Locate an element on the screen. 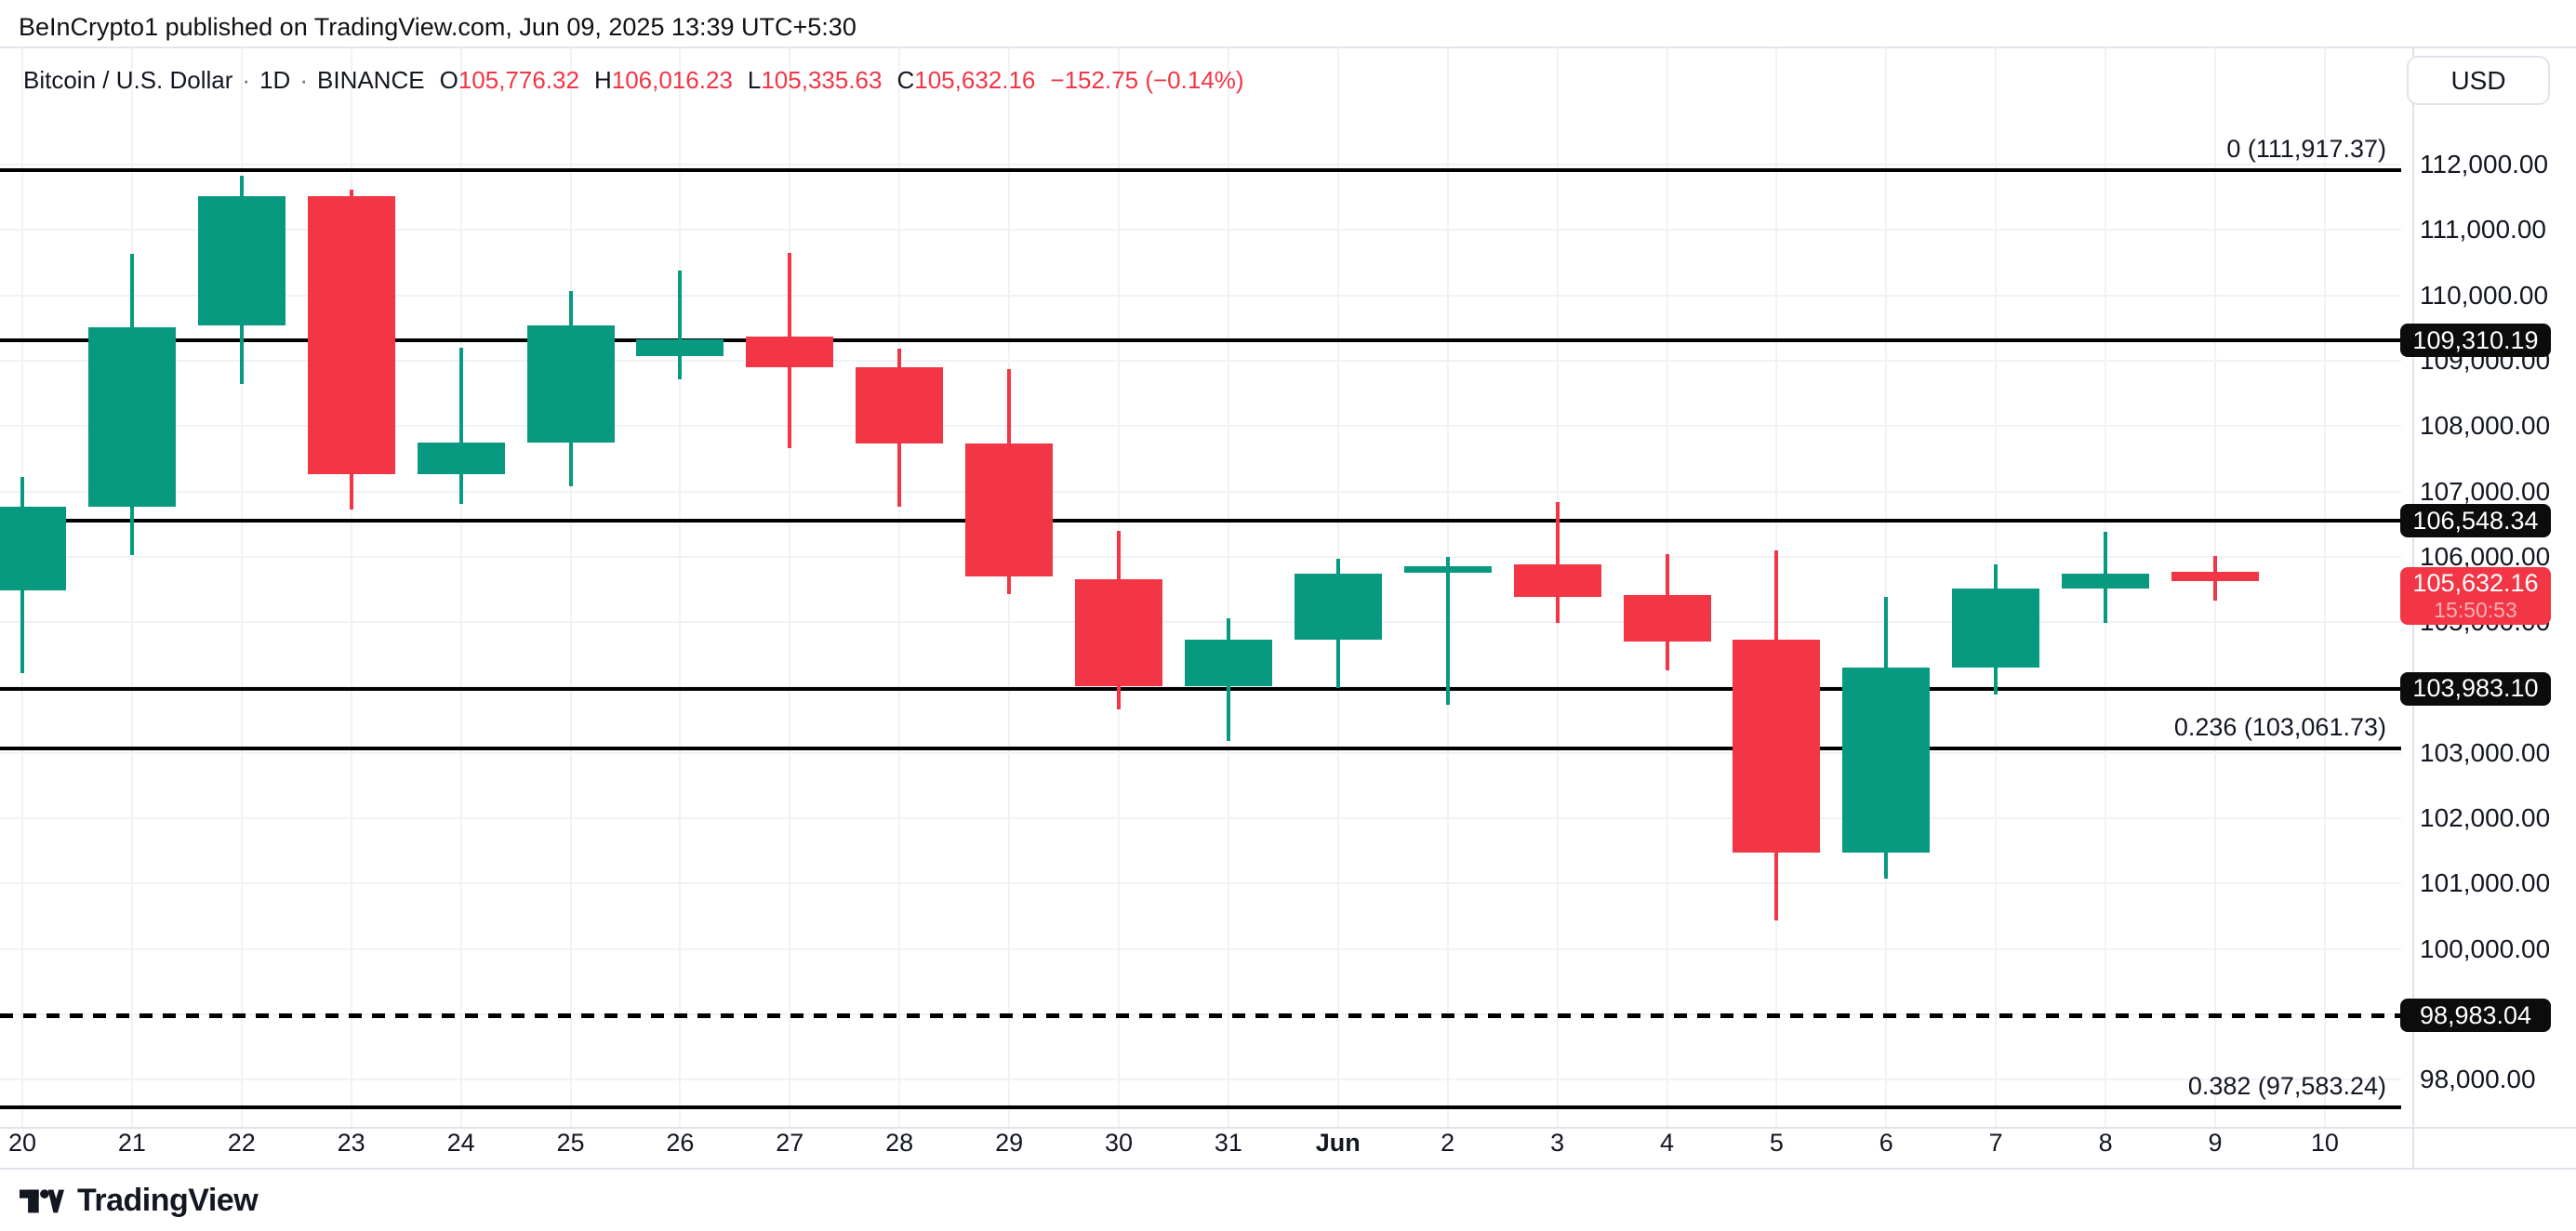  date-label: 31 is located at coordinates (1228, 1143).